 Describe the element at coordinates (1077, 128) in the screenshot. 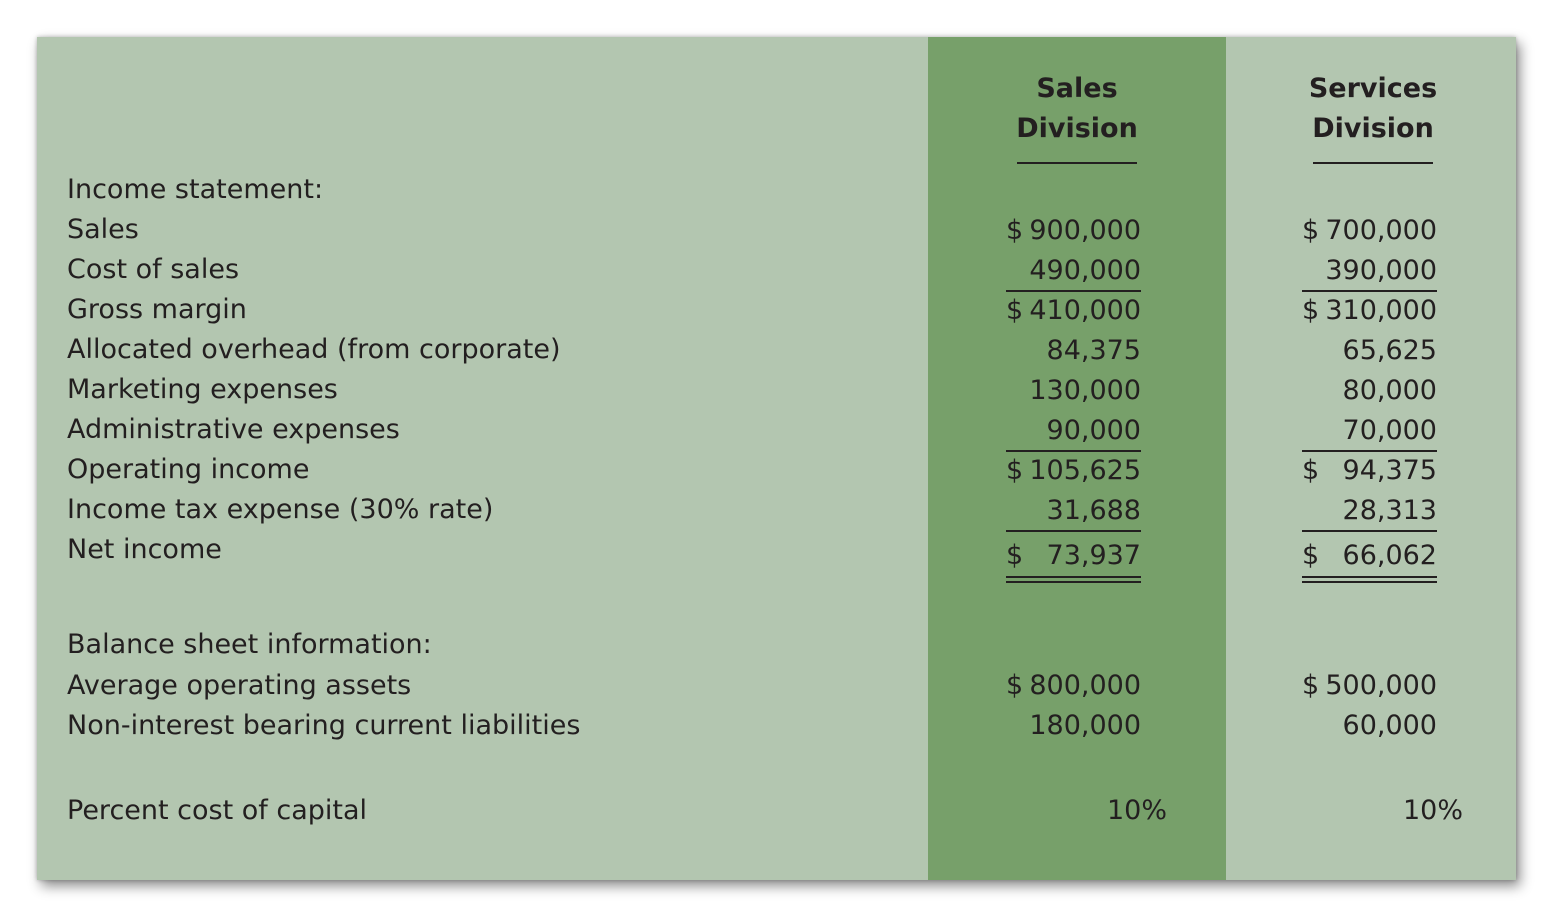

I see `sales-header-line2: Division` at that location.